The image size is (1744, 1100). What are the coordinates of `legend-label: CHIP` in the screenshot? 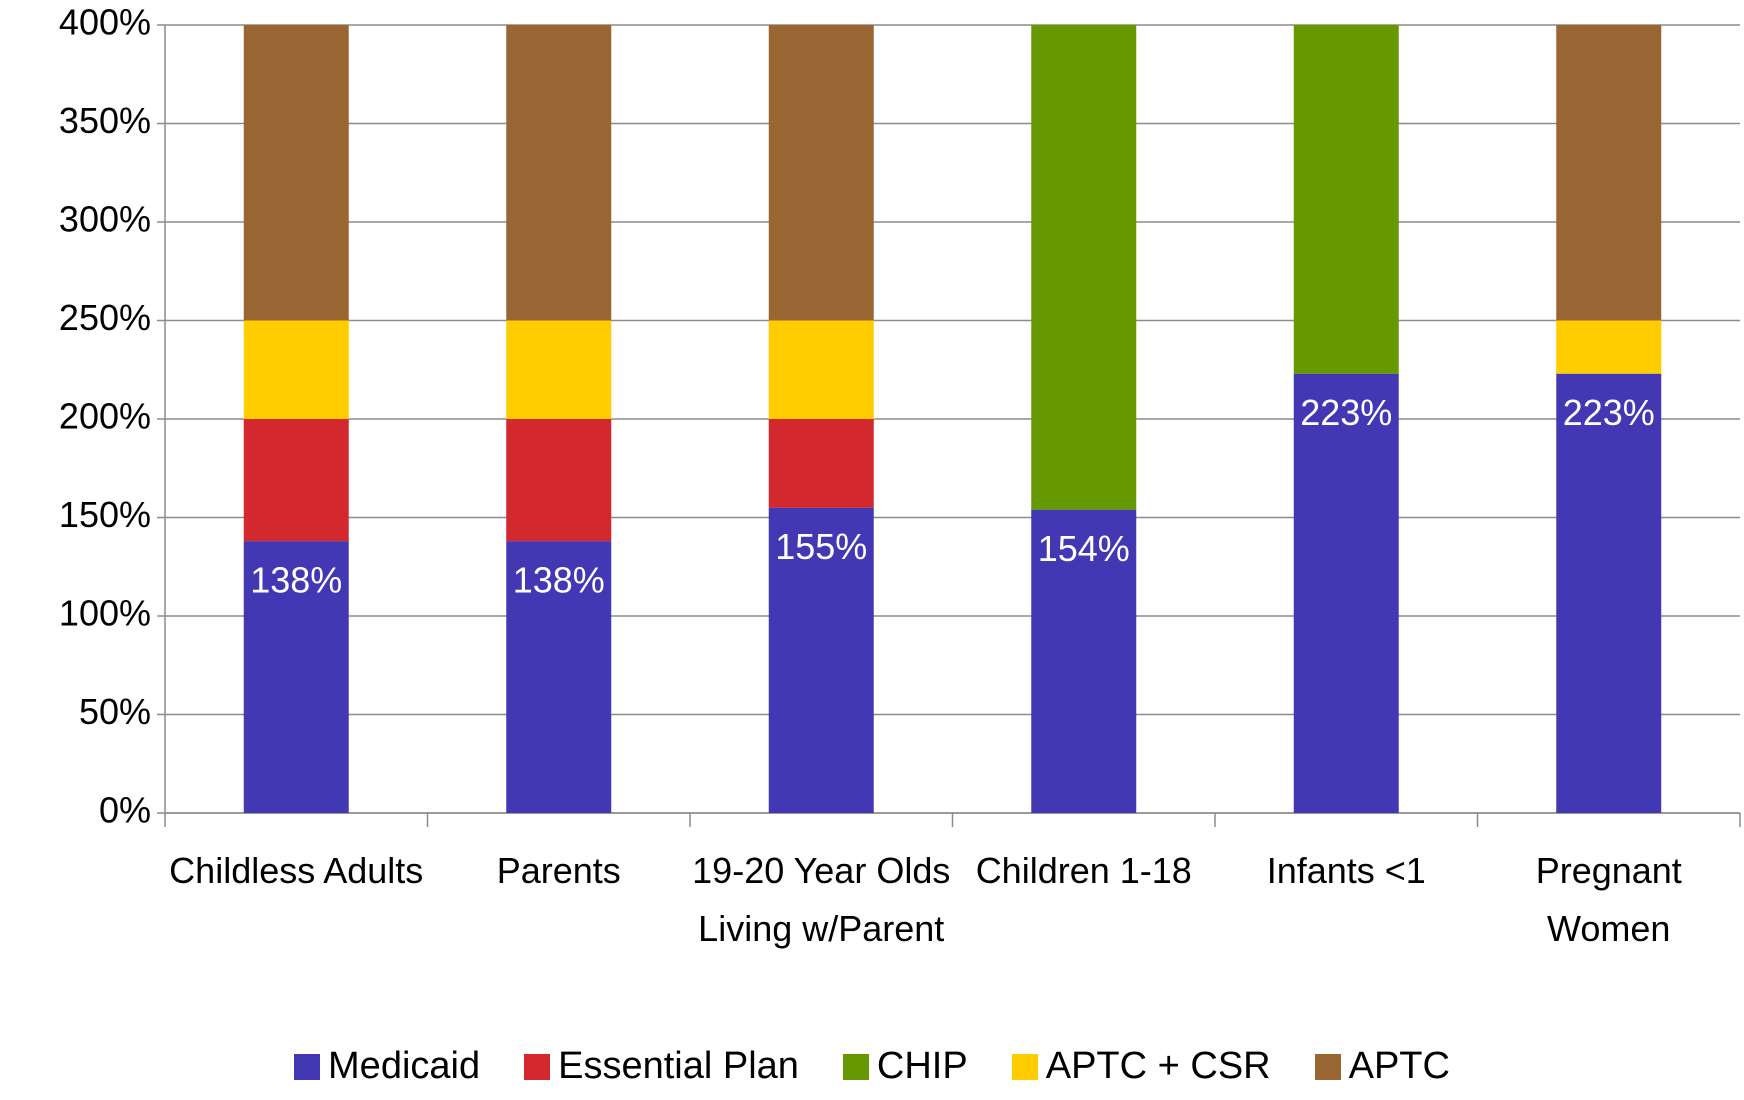 It's located at (922, 1066).